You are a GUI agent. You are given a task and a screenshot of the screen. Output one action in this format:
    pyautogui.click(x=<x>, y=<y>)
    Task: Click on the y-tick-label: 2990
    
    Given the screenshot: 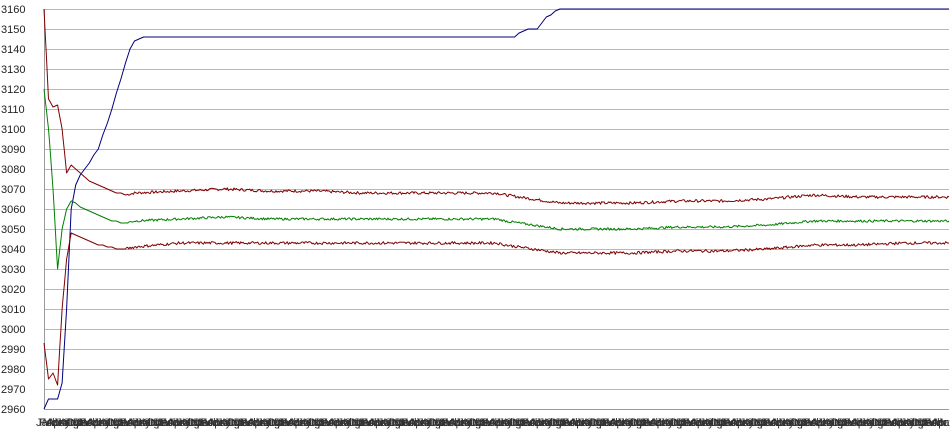 What is the action you would take?
    pyautogui.click(x=13, y=350)
    